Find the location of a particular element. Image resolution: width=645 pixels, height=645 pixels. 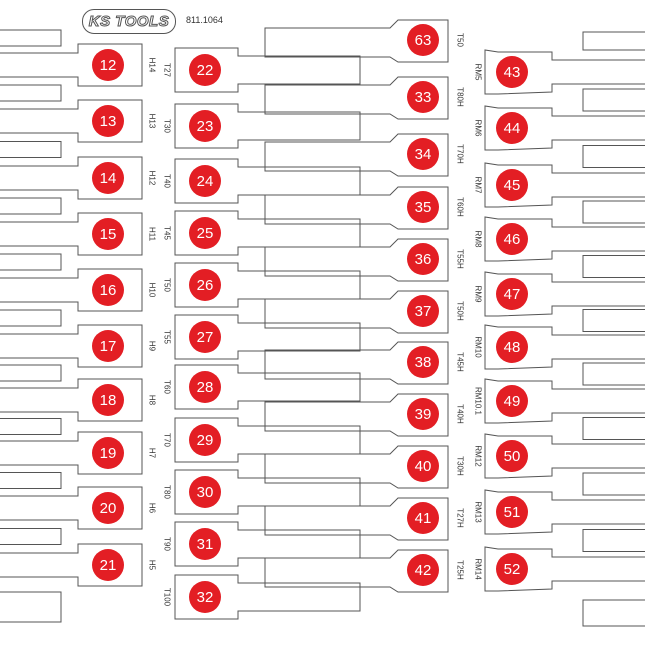

position-number-badge: 23 is located at coordinates (205, 126).